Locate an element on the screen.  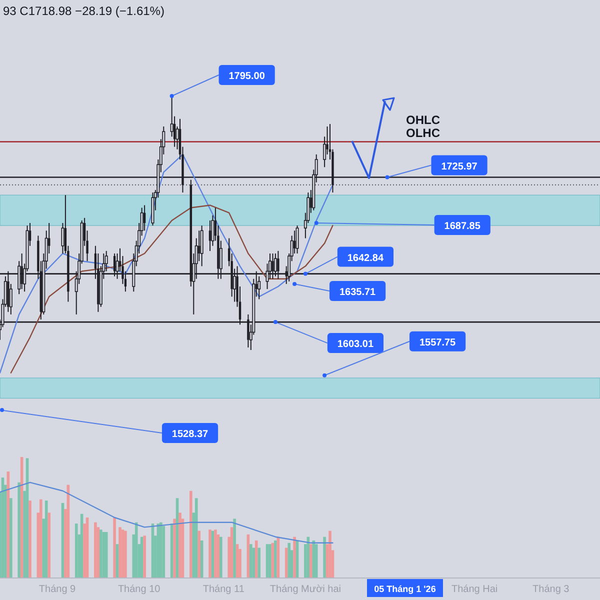
annotation: 1795.00 is located at coordinates (247, 76).